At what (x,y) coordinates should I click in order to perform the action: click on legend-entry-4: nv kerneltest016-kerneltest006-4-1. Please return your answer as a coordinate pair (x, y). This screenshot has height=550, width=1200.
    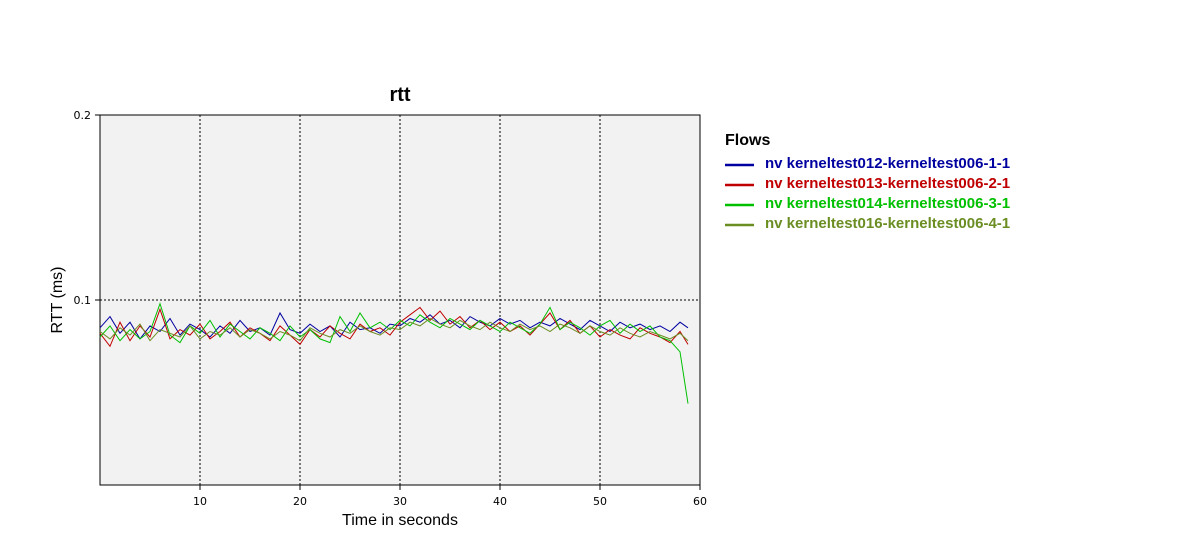
    Looking at the image, I should click on (887, 223).